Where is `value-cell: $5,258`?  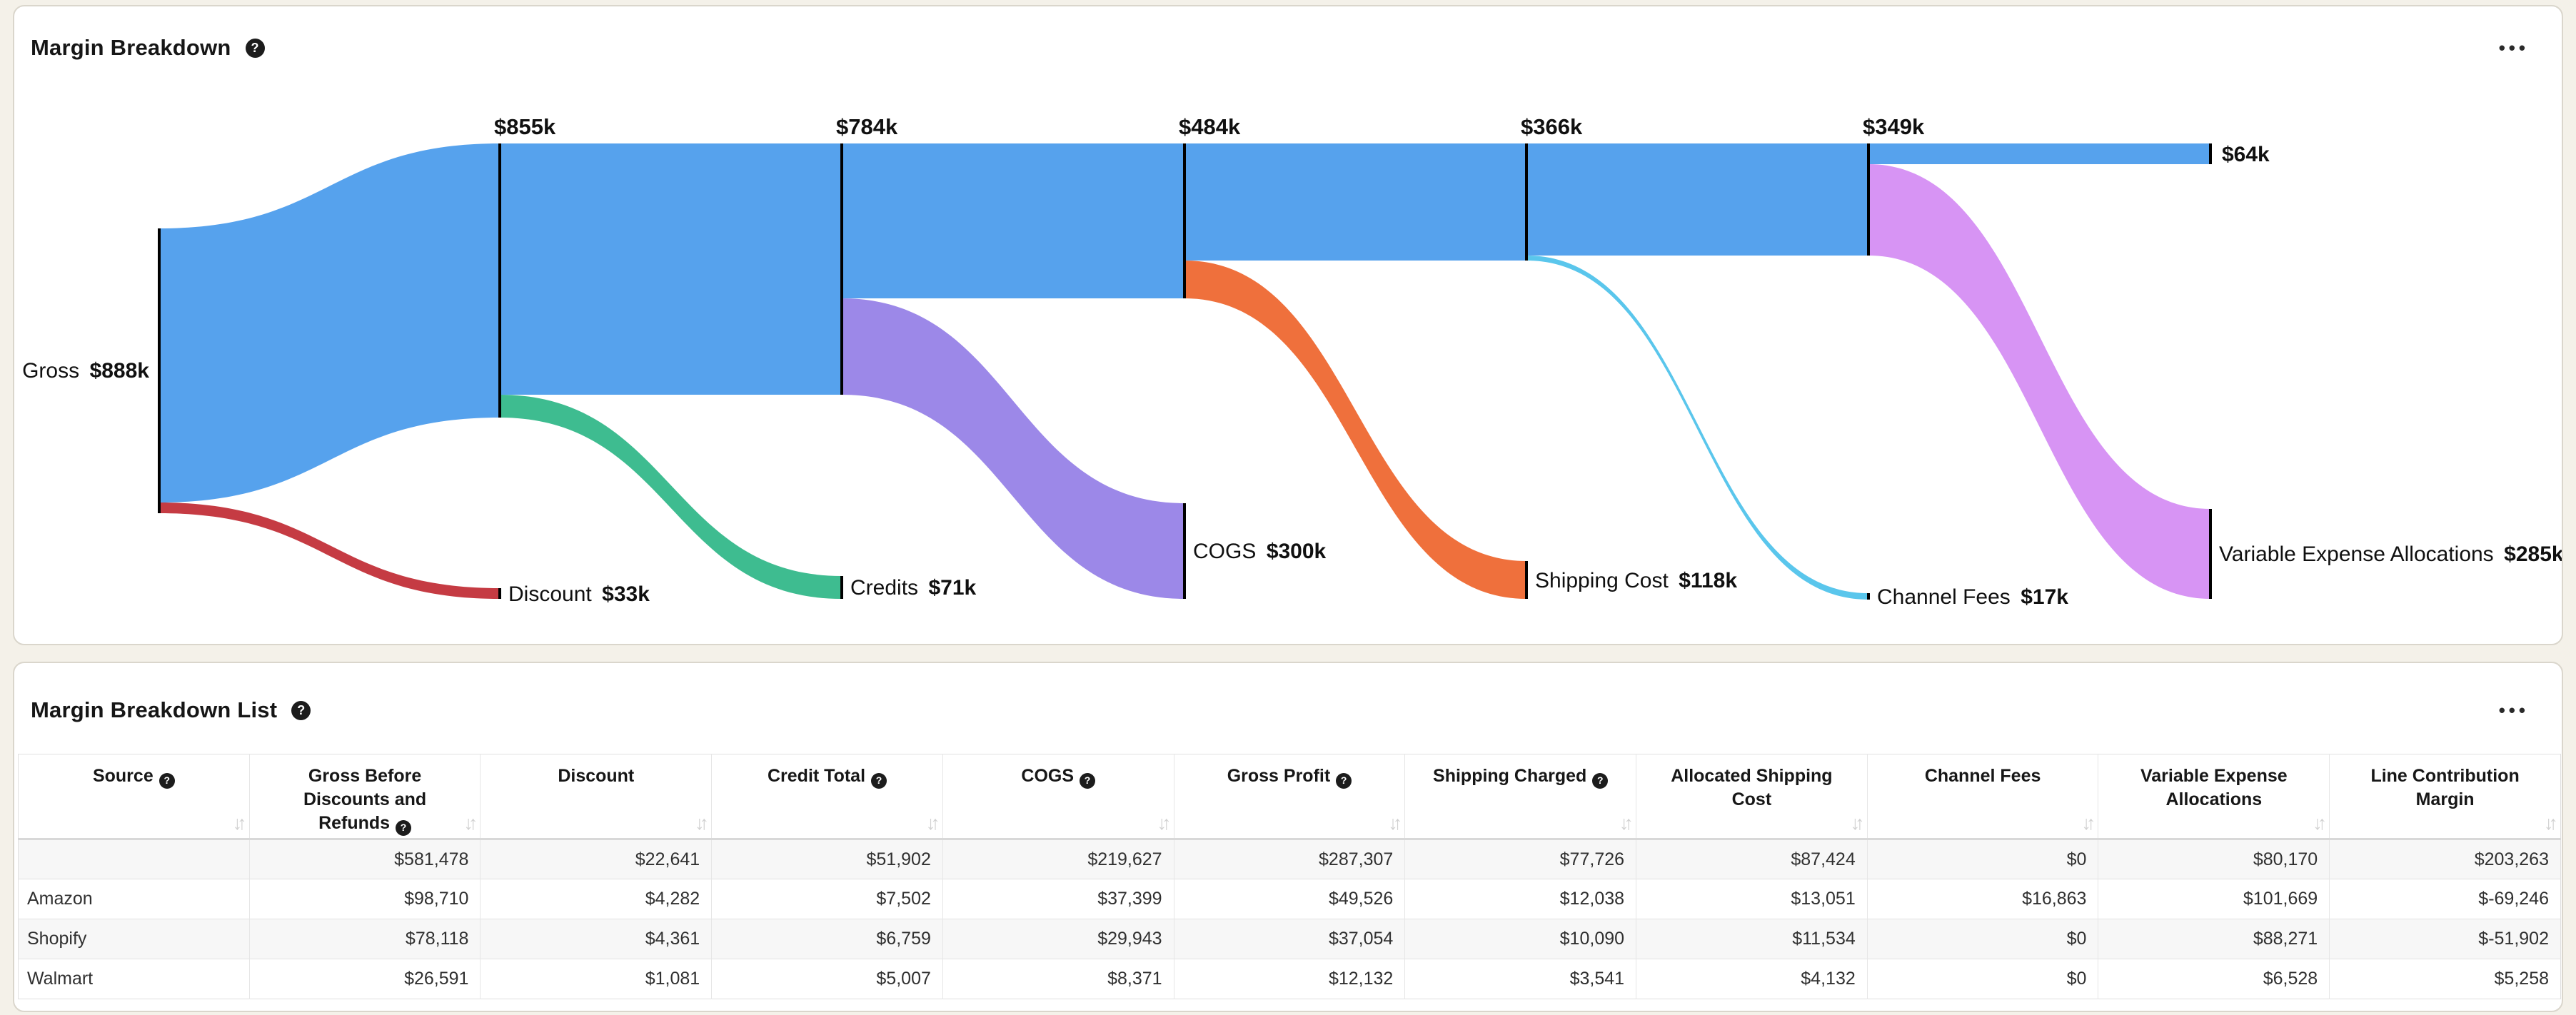 value-cell: $5,258 is located at coordinates (2445, 979).